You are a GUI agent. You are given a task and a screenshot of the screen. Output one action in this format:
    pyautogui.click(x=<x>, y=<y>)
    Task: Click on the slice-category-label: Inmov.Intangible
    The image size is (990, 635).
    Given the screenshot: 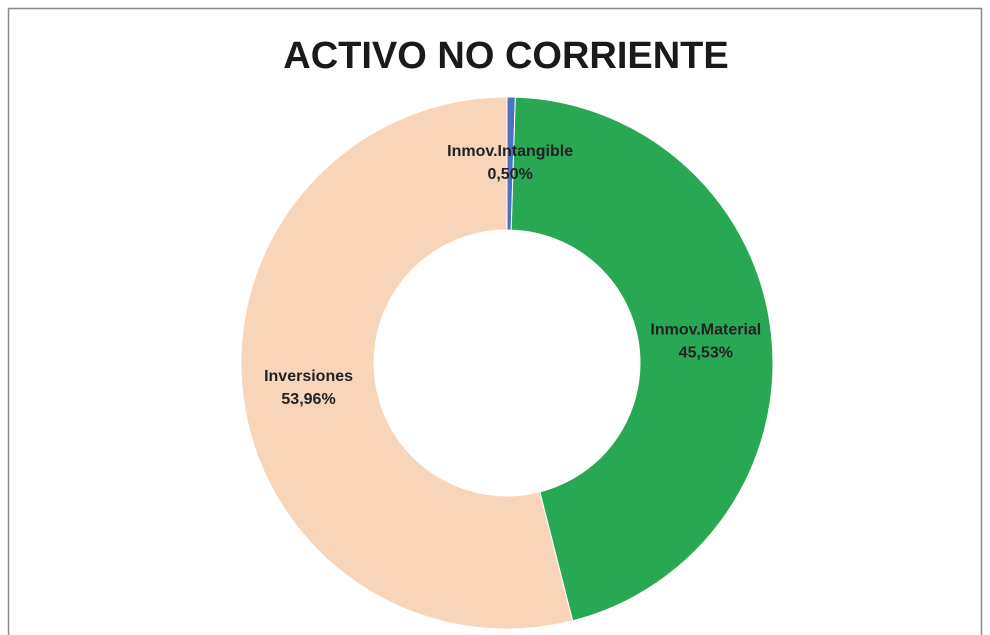 What is the action you would take?
    pyautogui.click(x=510, y=151)
    